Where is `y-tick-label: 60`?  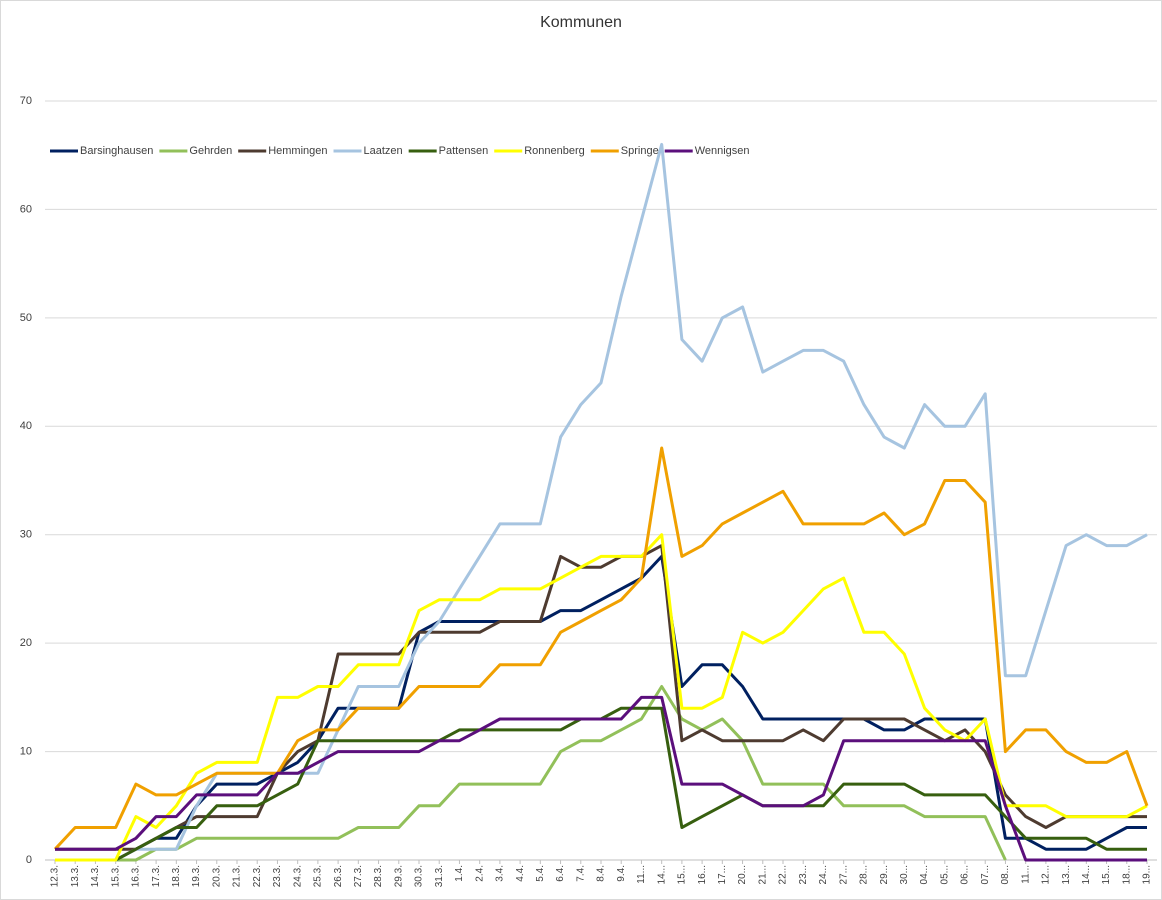
y-tick-label: 60 is located at coordinates (26, 209).